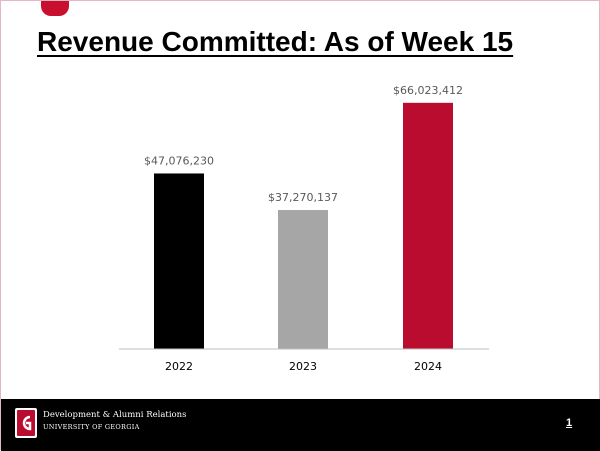 This screenshot has width=600, height=451. What do you see at coordinates (569, 423) in the screenshot?
I see `page-number: 1` at bounding box center [569, 423].